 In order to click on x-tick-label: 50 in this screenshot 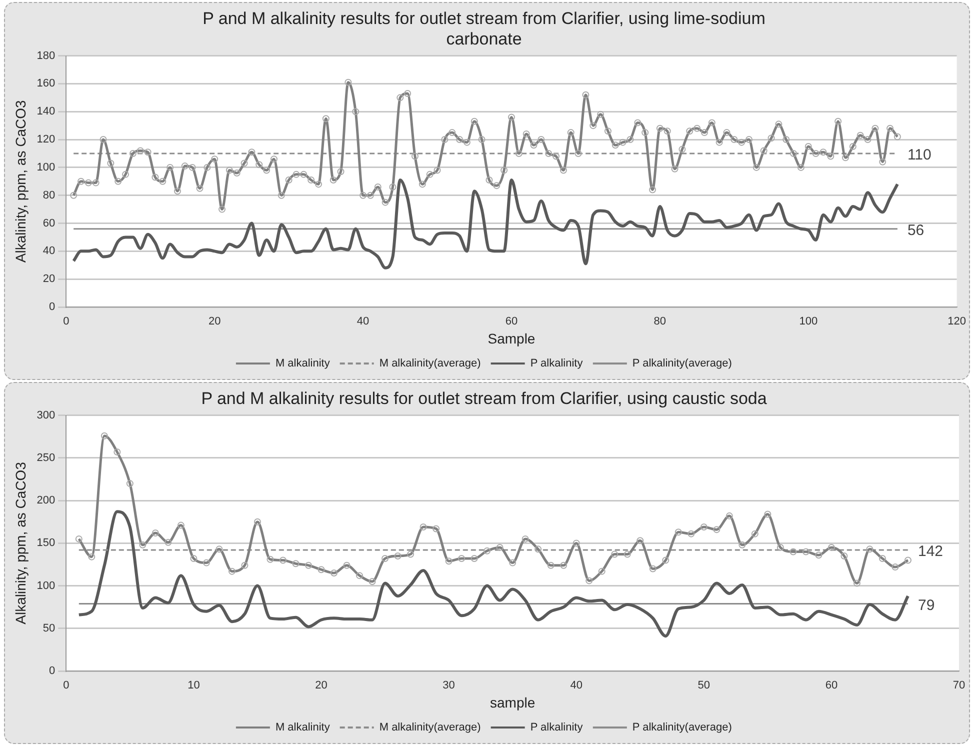, I will do `click(704, 686)`.